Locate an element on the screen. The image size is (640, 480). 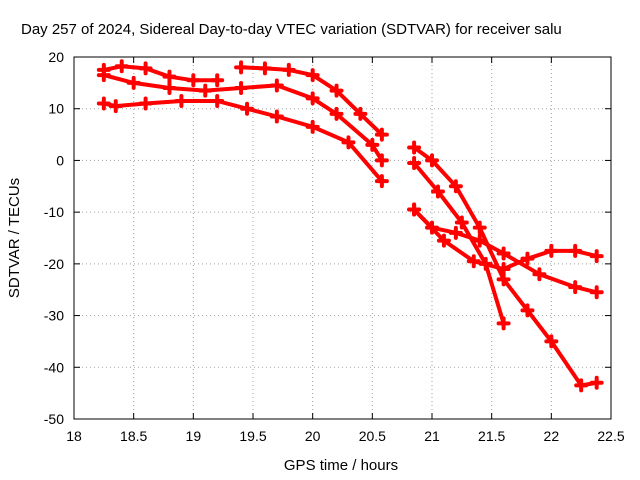
y-tick-label: -40 is located at coordinates (54, 367).